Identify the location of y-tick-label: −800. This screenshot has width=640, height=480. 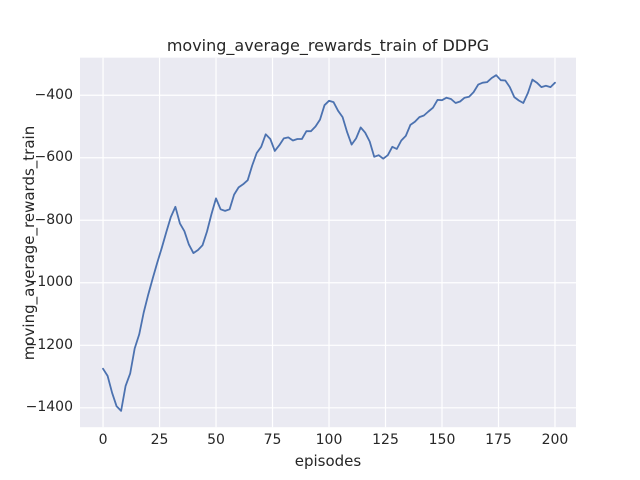
(53, 219).